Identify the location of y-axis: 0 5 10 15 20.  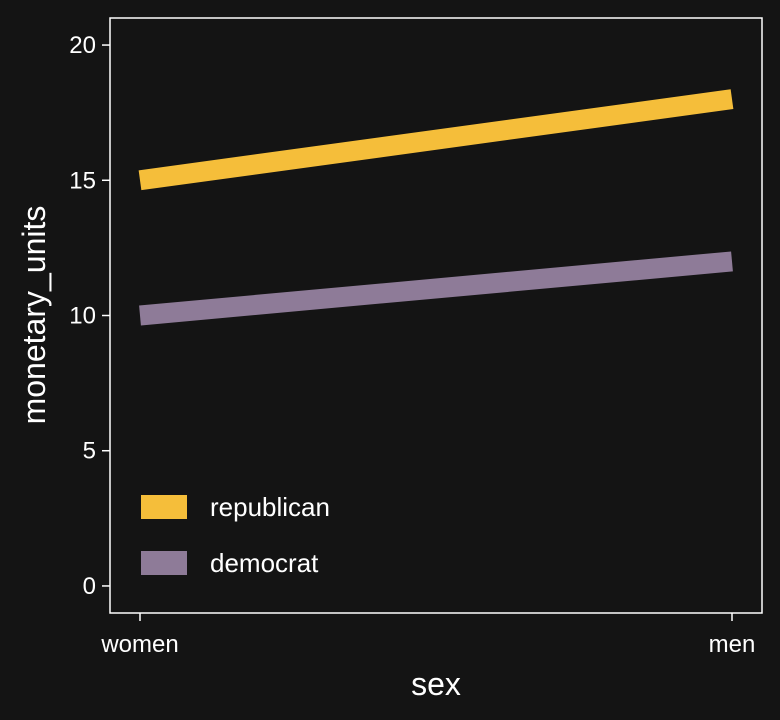
(89, 316).